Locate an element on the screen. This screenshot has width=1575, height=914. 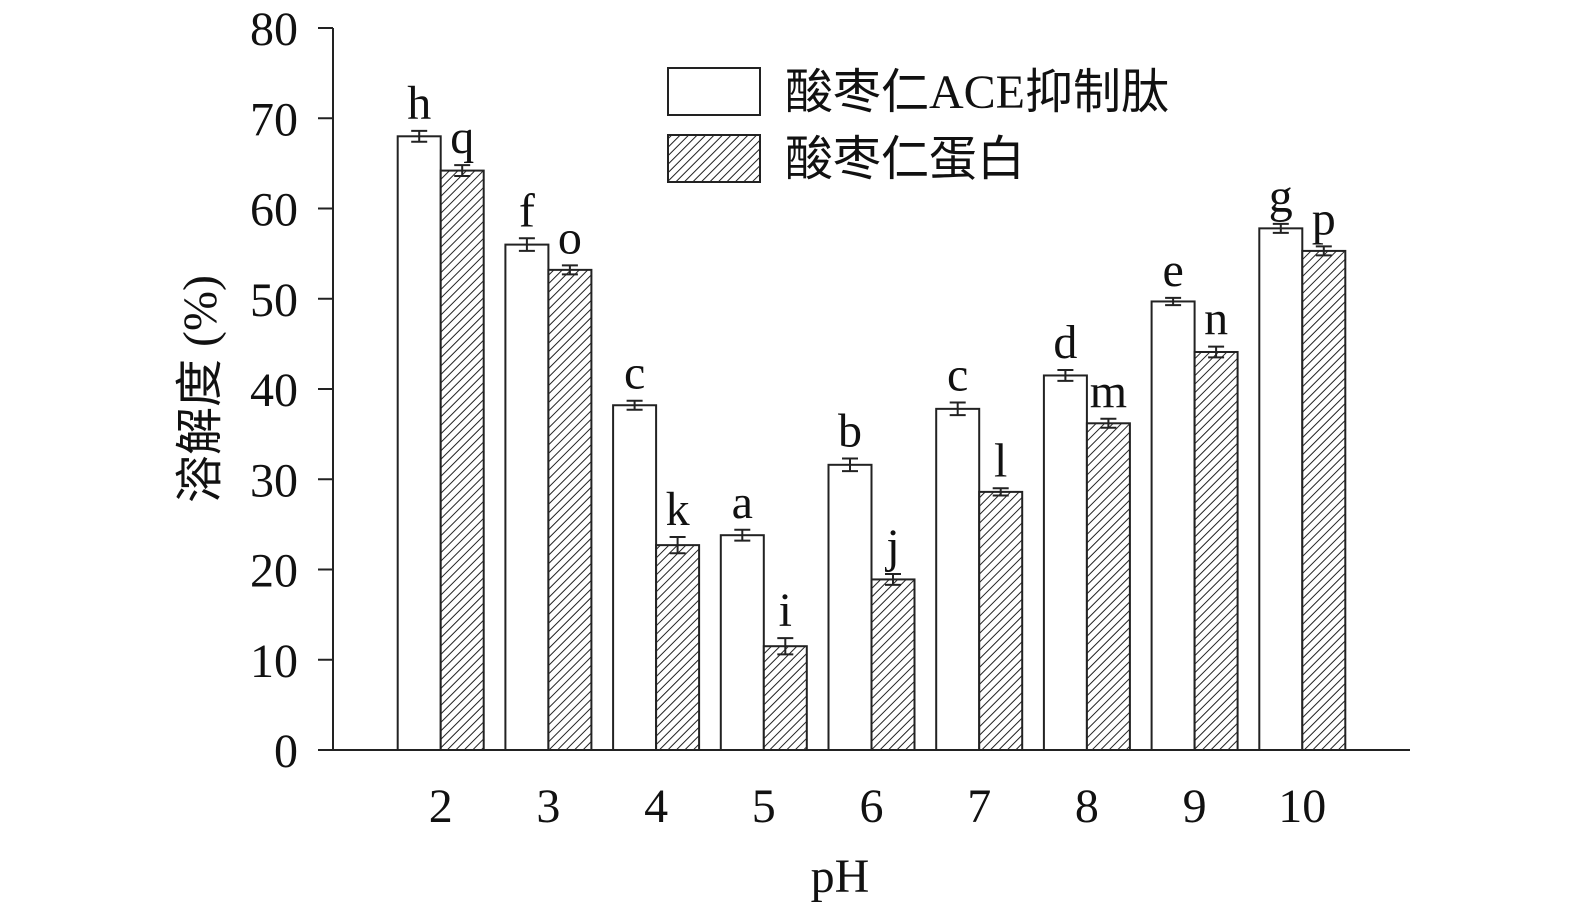
annotation: q is located at coordinates (462, 137).